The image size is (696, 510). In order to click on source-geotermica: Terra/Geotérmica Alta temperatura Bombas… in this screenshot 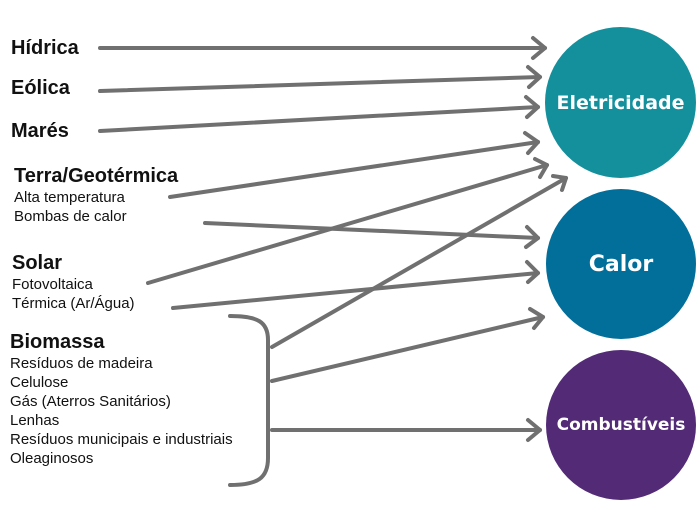, I will do `click(96, 195)`.